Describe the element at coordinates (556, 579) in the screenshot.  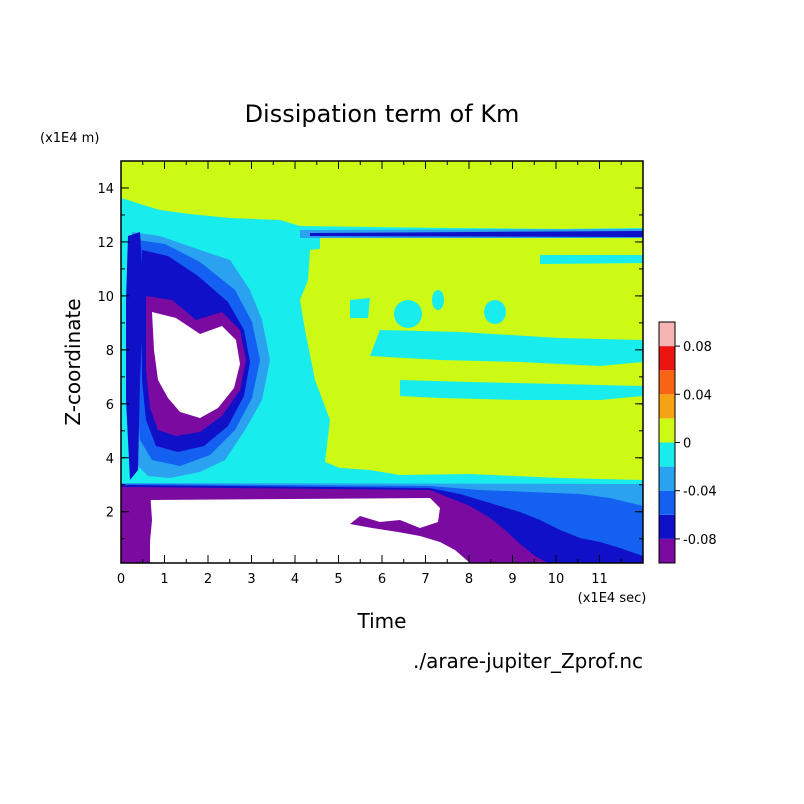
I see `x-tick-label: 10` at that location.